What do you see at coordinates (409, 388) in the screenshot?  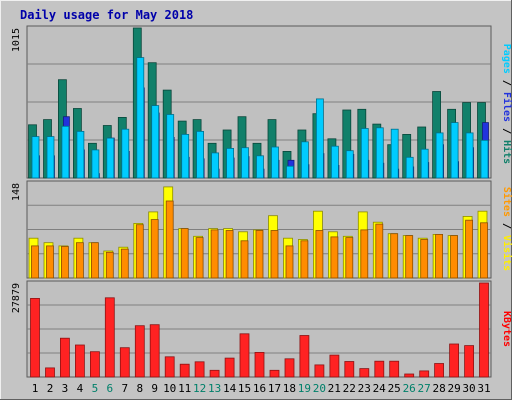 I see `x-tick-day-26: 26` at bounding box center [409, 388].